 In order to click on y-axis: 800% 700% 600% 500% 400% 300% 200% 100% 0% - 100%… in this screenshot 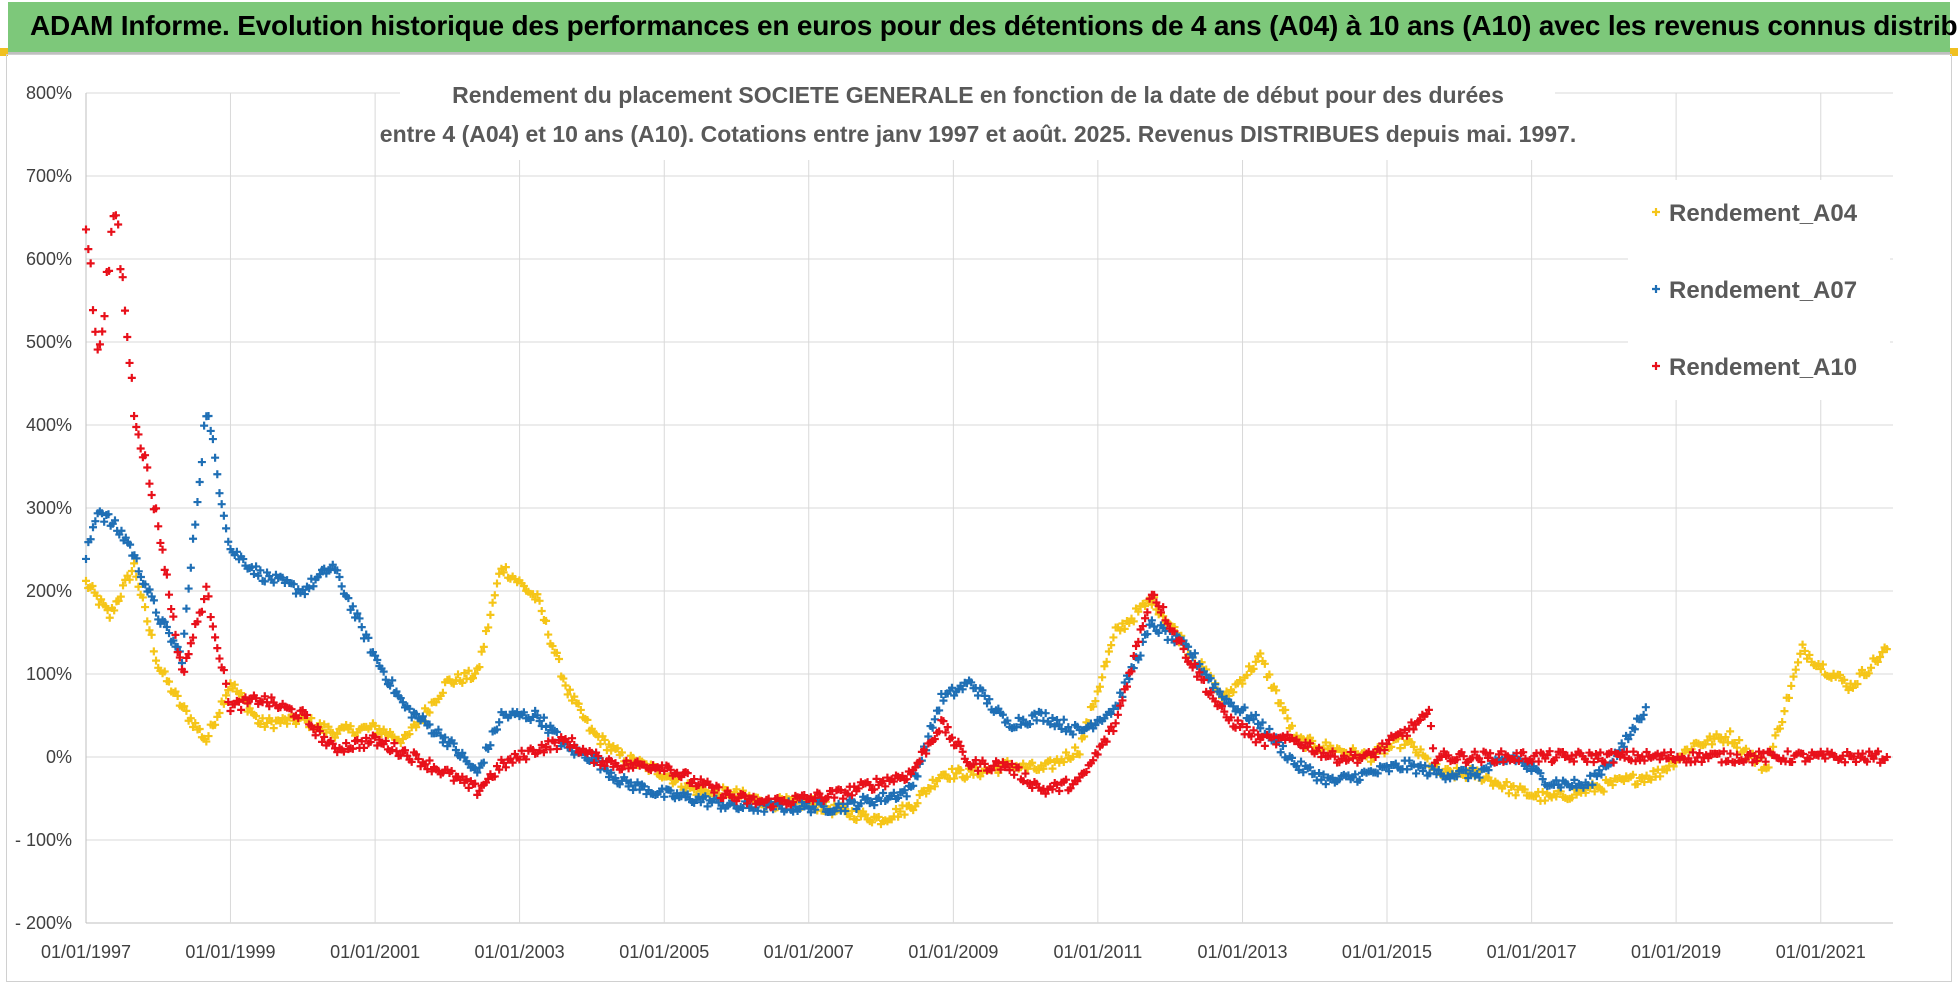, I will do `click(43, 508)`.